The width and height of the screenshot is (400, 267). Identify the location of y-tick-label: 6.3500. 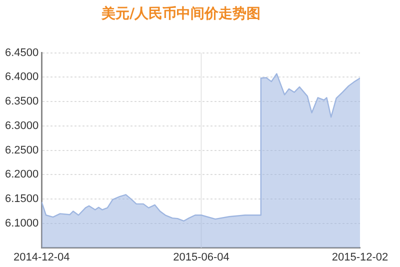
(21, 102).